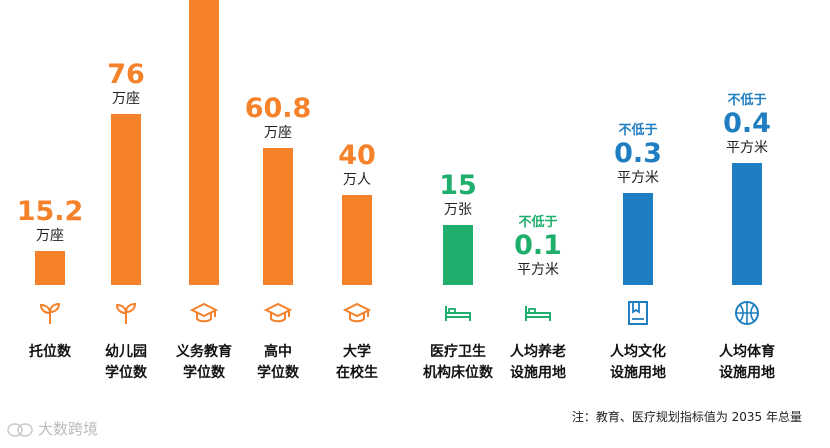  Describe the element at coordinates (538, 352) in the screenshot. I see `category-label-line: 人均养老` at that location.